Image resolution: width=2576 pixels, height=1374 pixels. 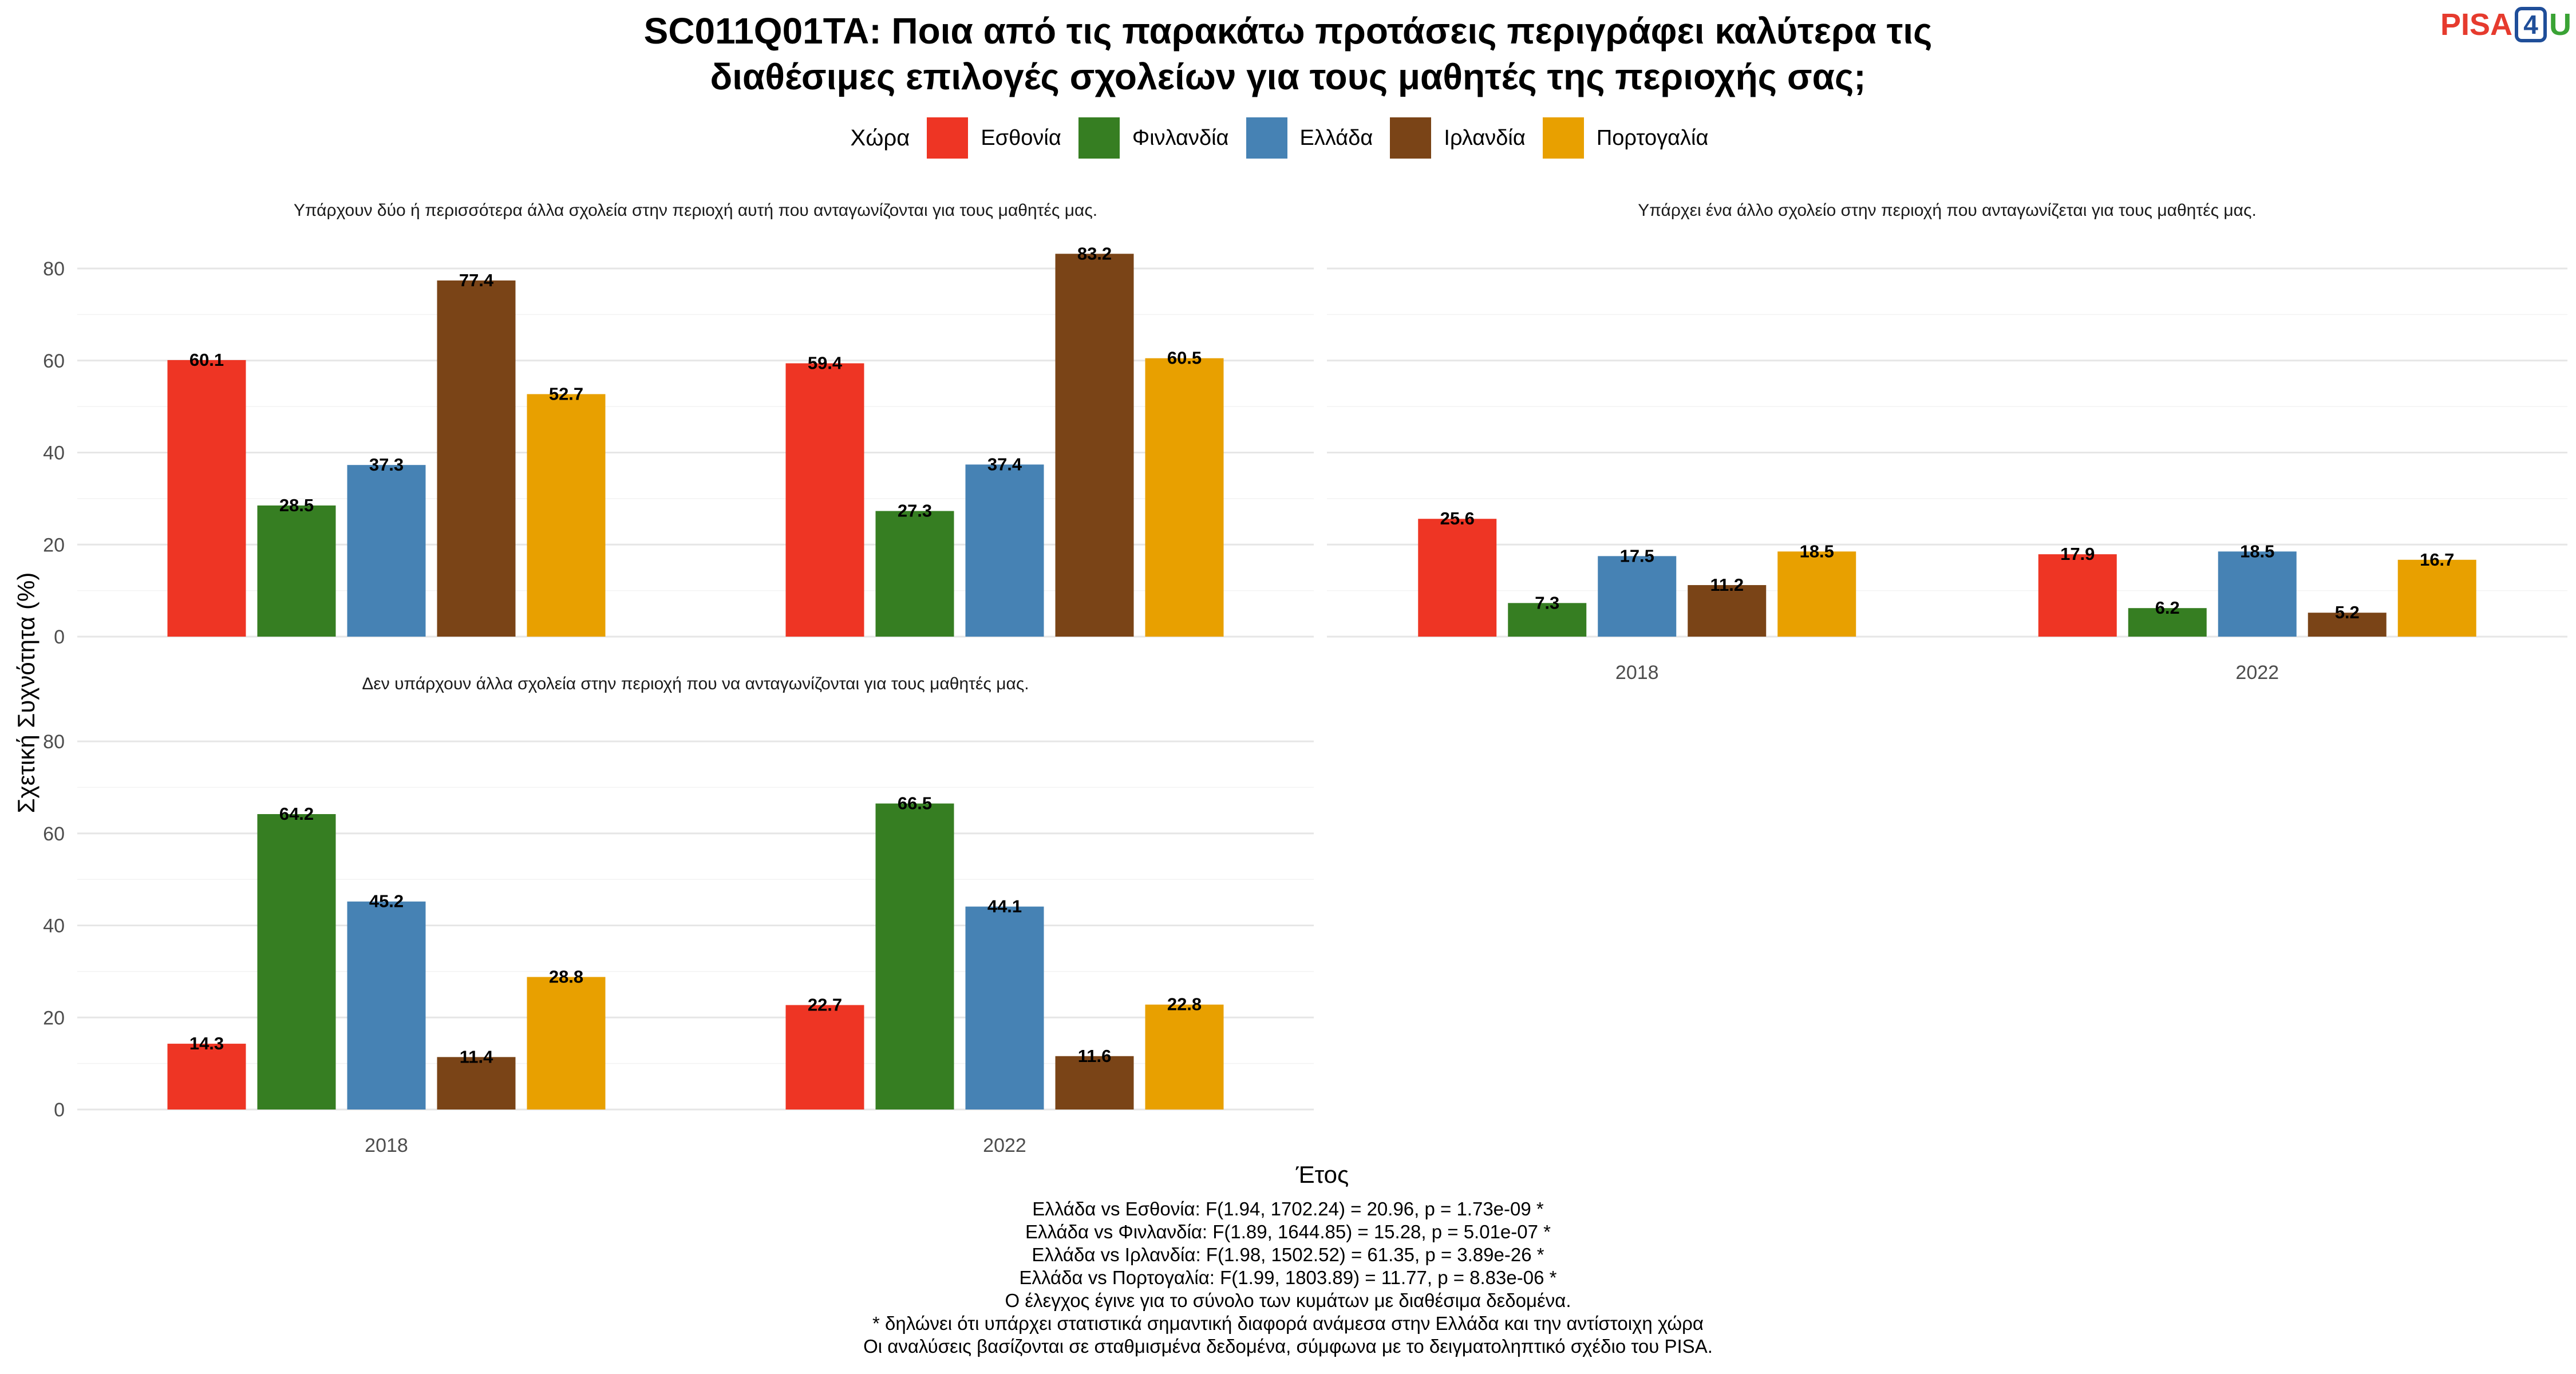 What do you see at coordinates (566, 394) in the screenshot?
I see `data-label-facet-1-2018-portugal: 52.7` at bounding box center [566, 394].